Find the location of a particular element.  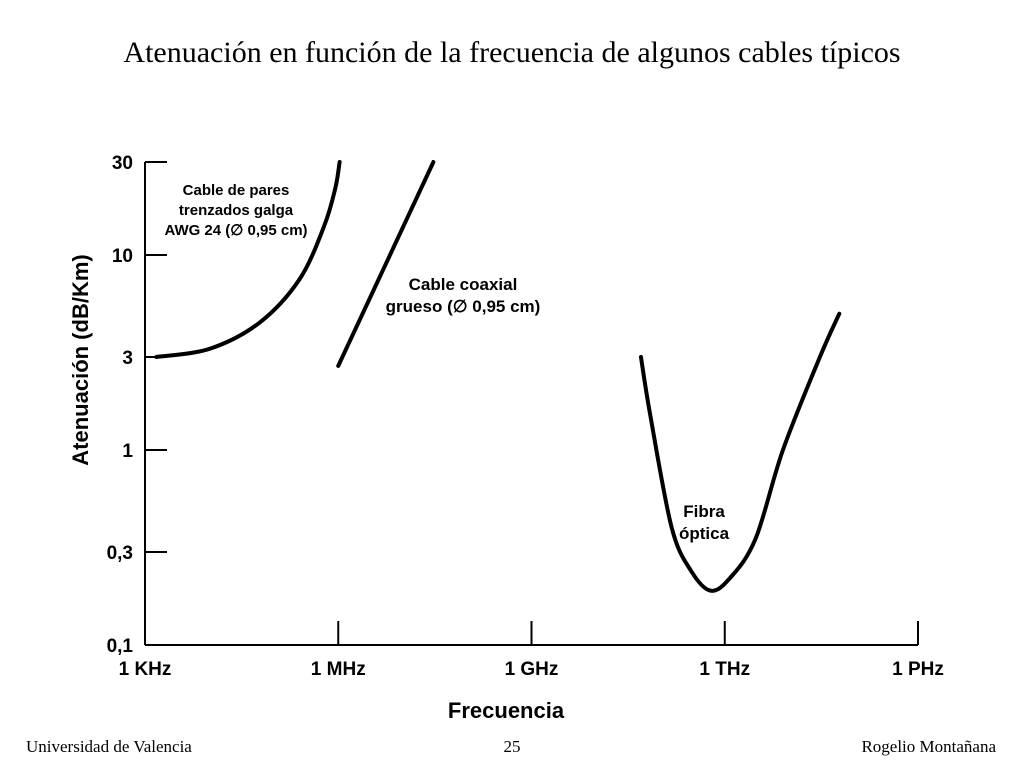

footer-page-number: 25 is located at coordinates (512, 746).